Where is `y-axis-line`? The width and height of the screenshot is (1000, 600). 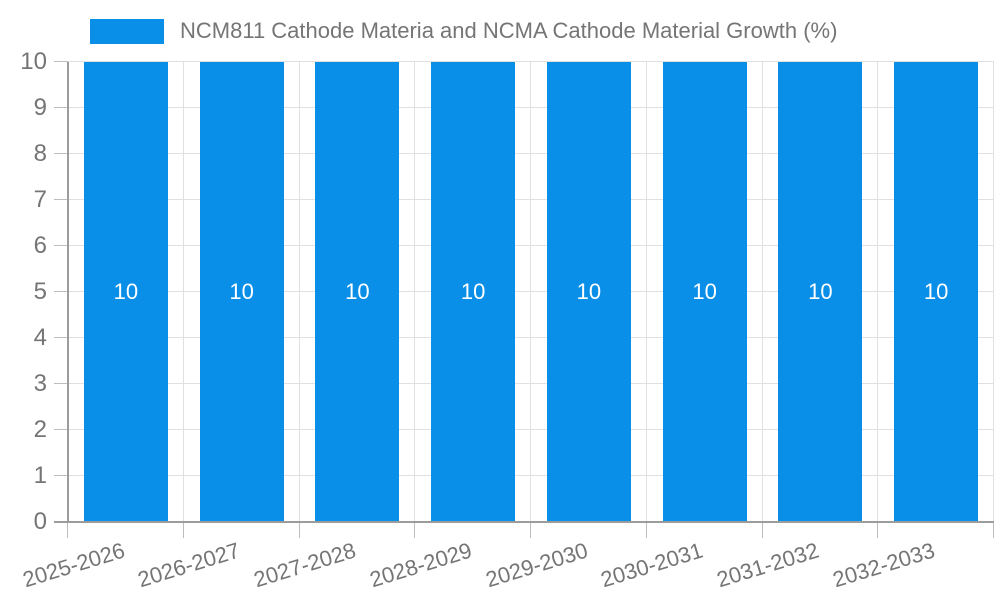
y-axis-line is located at coordinates (68, 292).